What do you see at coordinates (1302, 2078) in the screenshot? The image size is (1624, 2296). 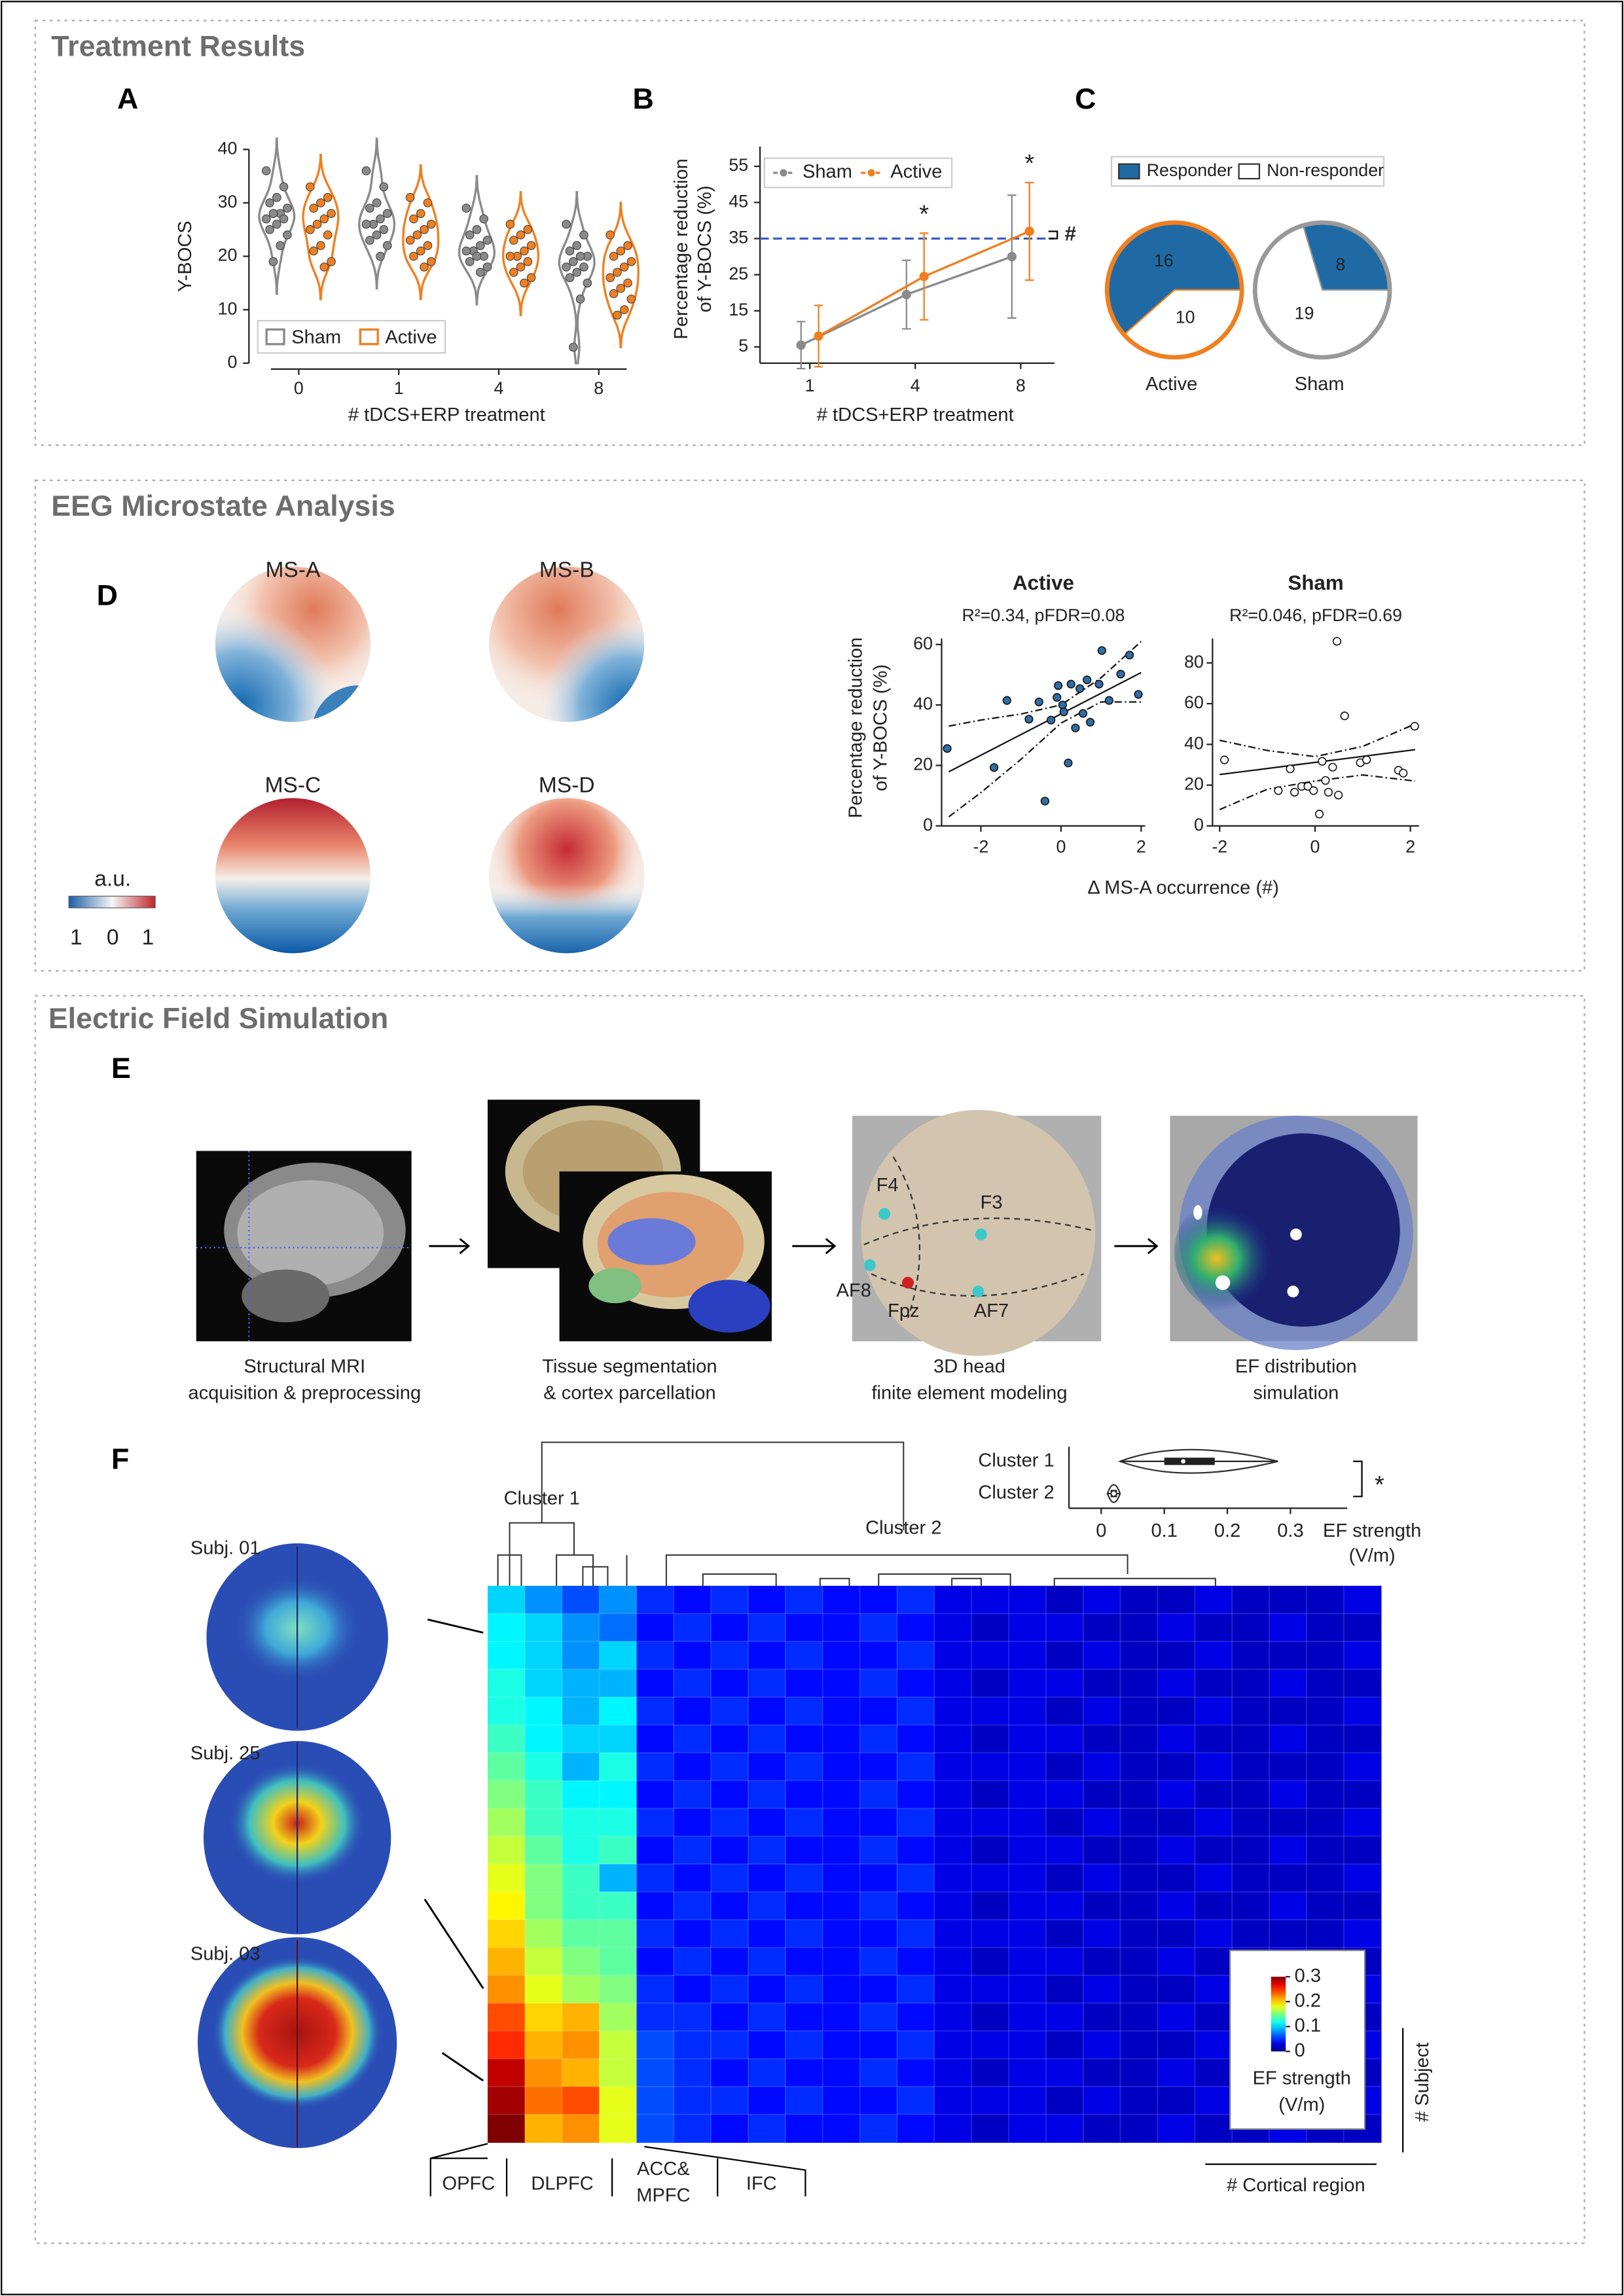 I see `colorbar-label: EF strength` at bounding box center [1302, 2078].